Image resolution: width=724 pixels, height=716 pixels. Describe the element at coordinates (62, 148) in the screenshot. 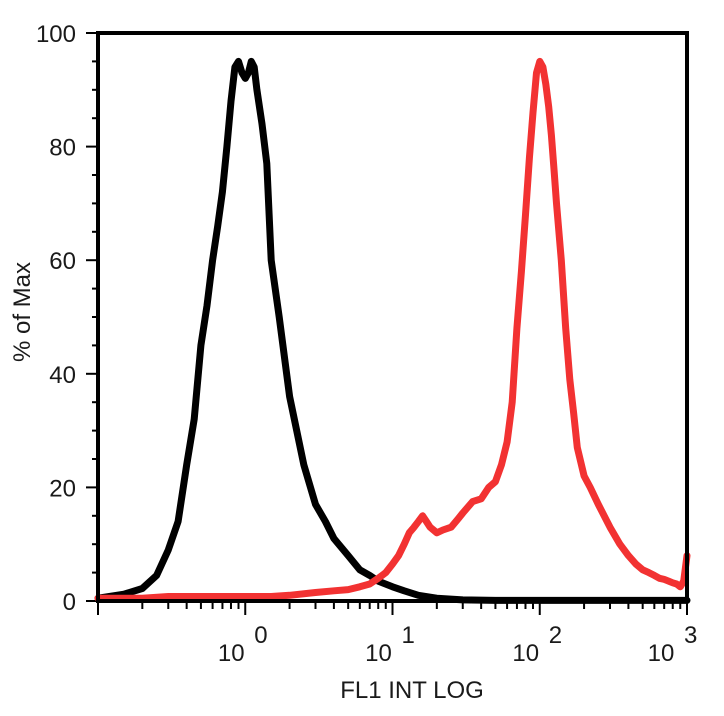

I see `y-tick-label: 80` at that location.